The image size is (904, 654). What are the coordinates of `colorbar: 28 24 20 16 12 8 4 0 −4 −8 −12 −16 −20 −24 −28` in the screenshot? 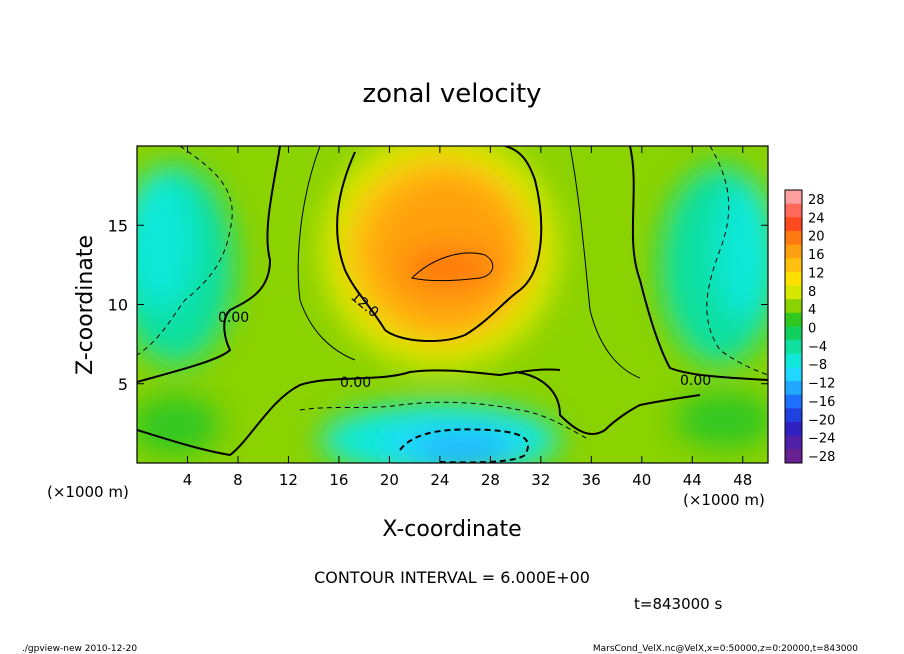 It's located at (809, 327).